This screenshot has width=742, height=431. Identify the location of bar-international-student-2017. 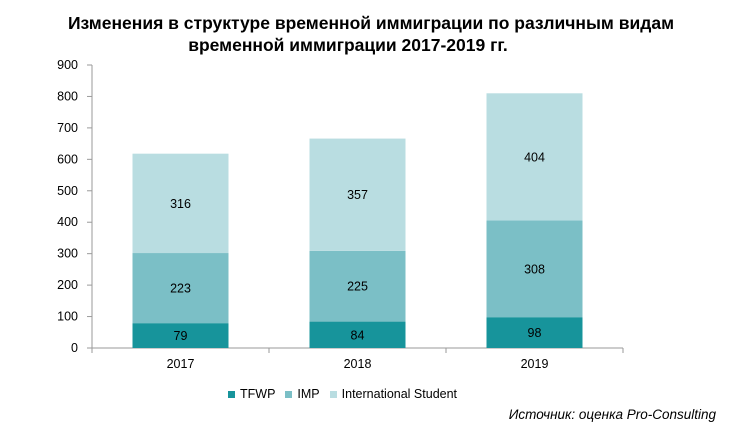
(180, 203).